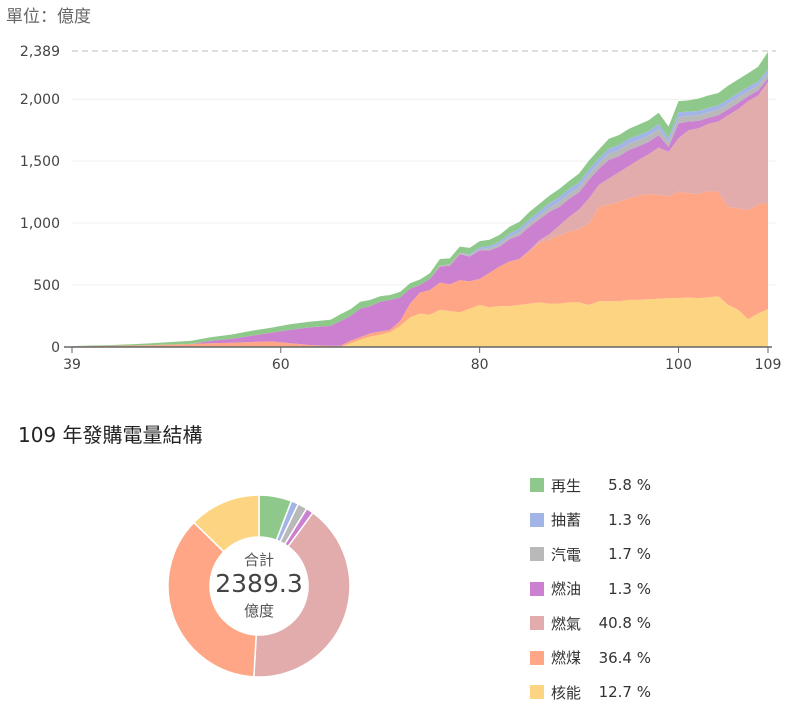  I want to click on x-tick-label: 39, so click(72, 365).